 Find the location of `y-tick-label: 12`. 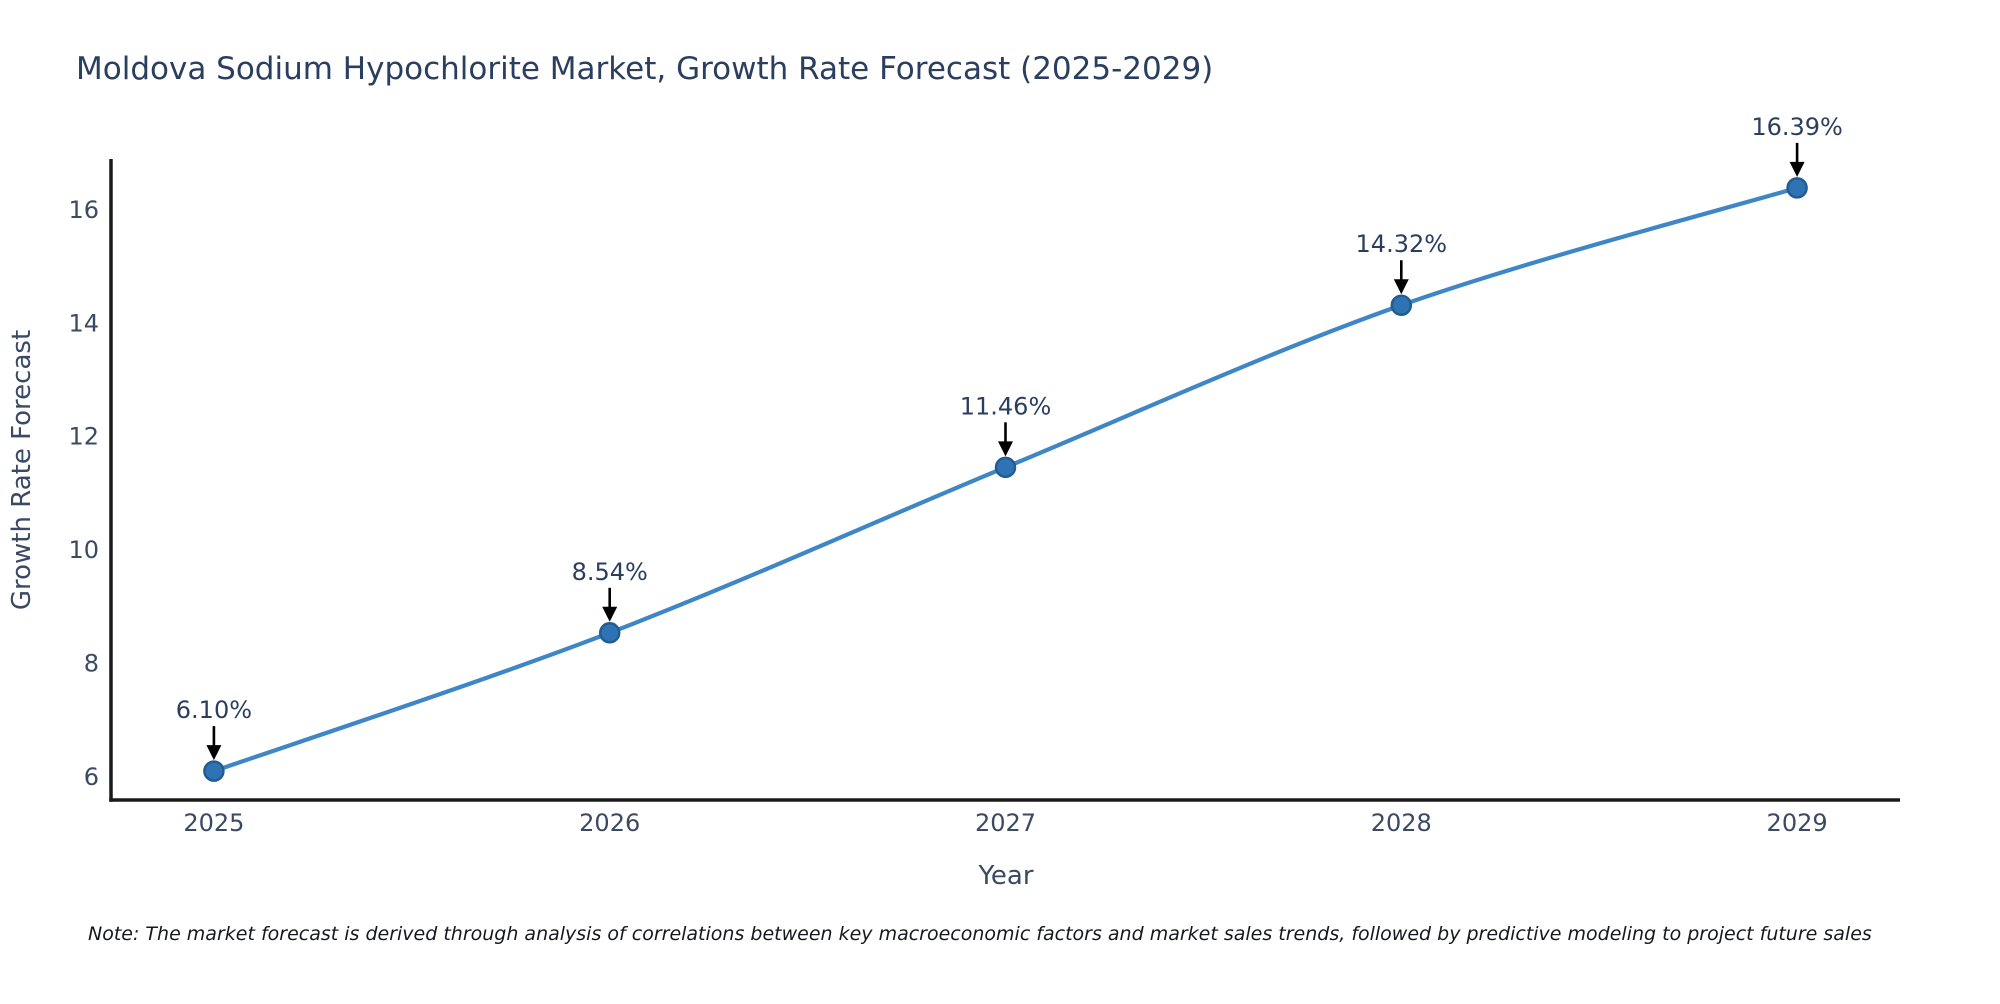

y-tick-label: 12 is located at coordinates (83, 437).